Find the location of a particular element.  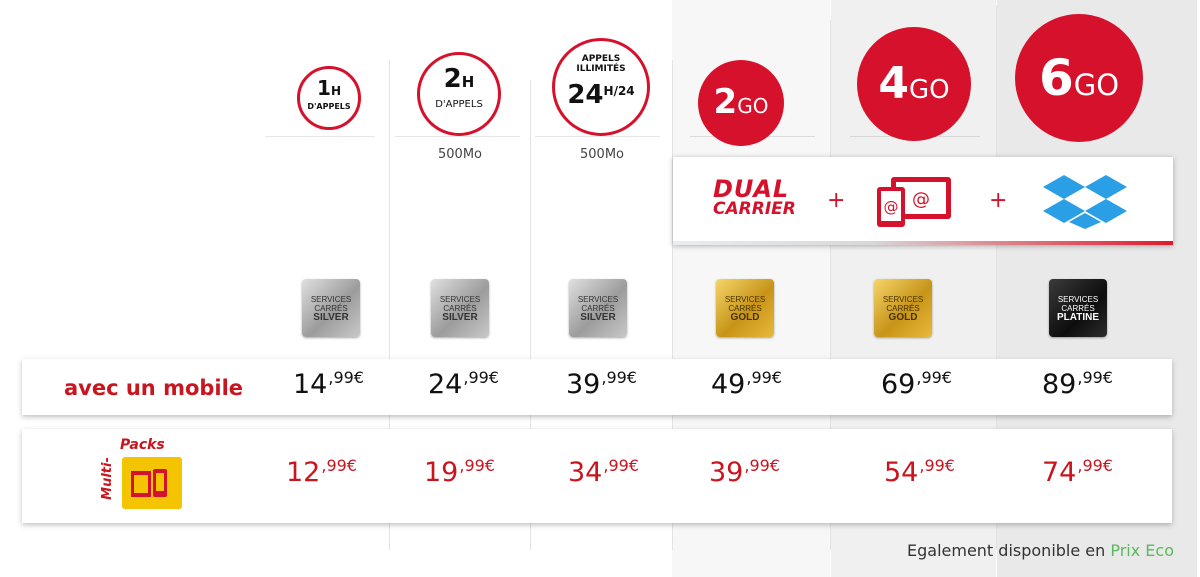

plan-2go-circle: 2GO is located at coordinates (741, 103).